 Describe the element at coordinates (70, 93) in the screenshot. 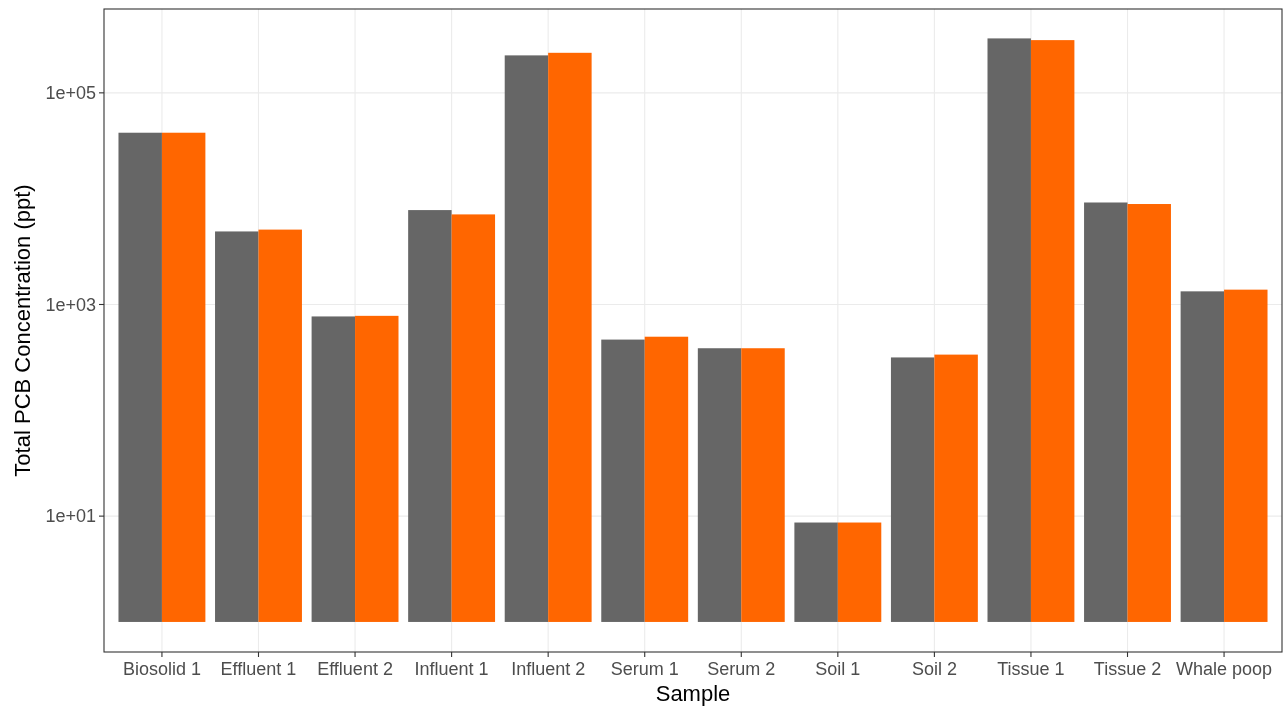

I see `y-tick-label: 1e+05` at that location.